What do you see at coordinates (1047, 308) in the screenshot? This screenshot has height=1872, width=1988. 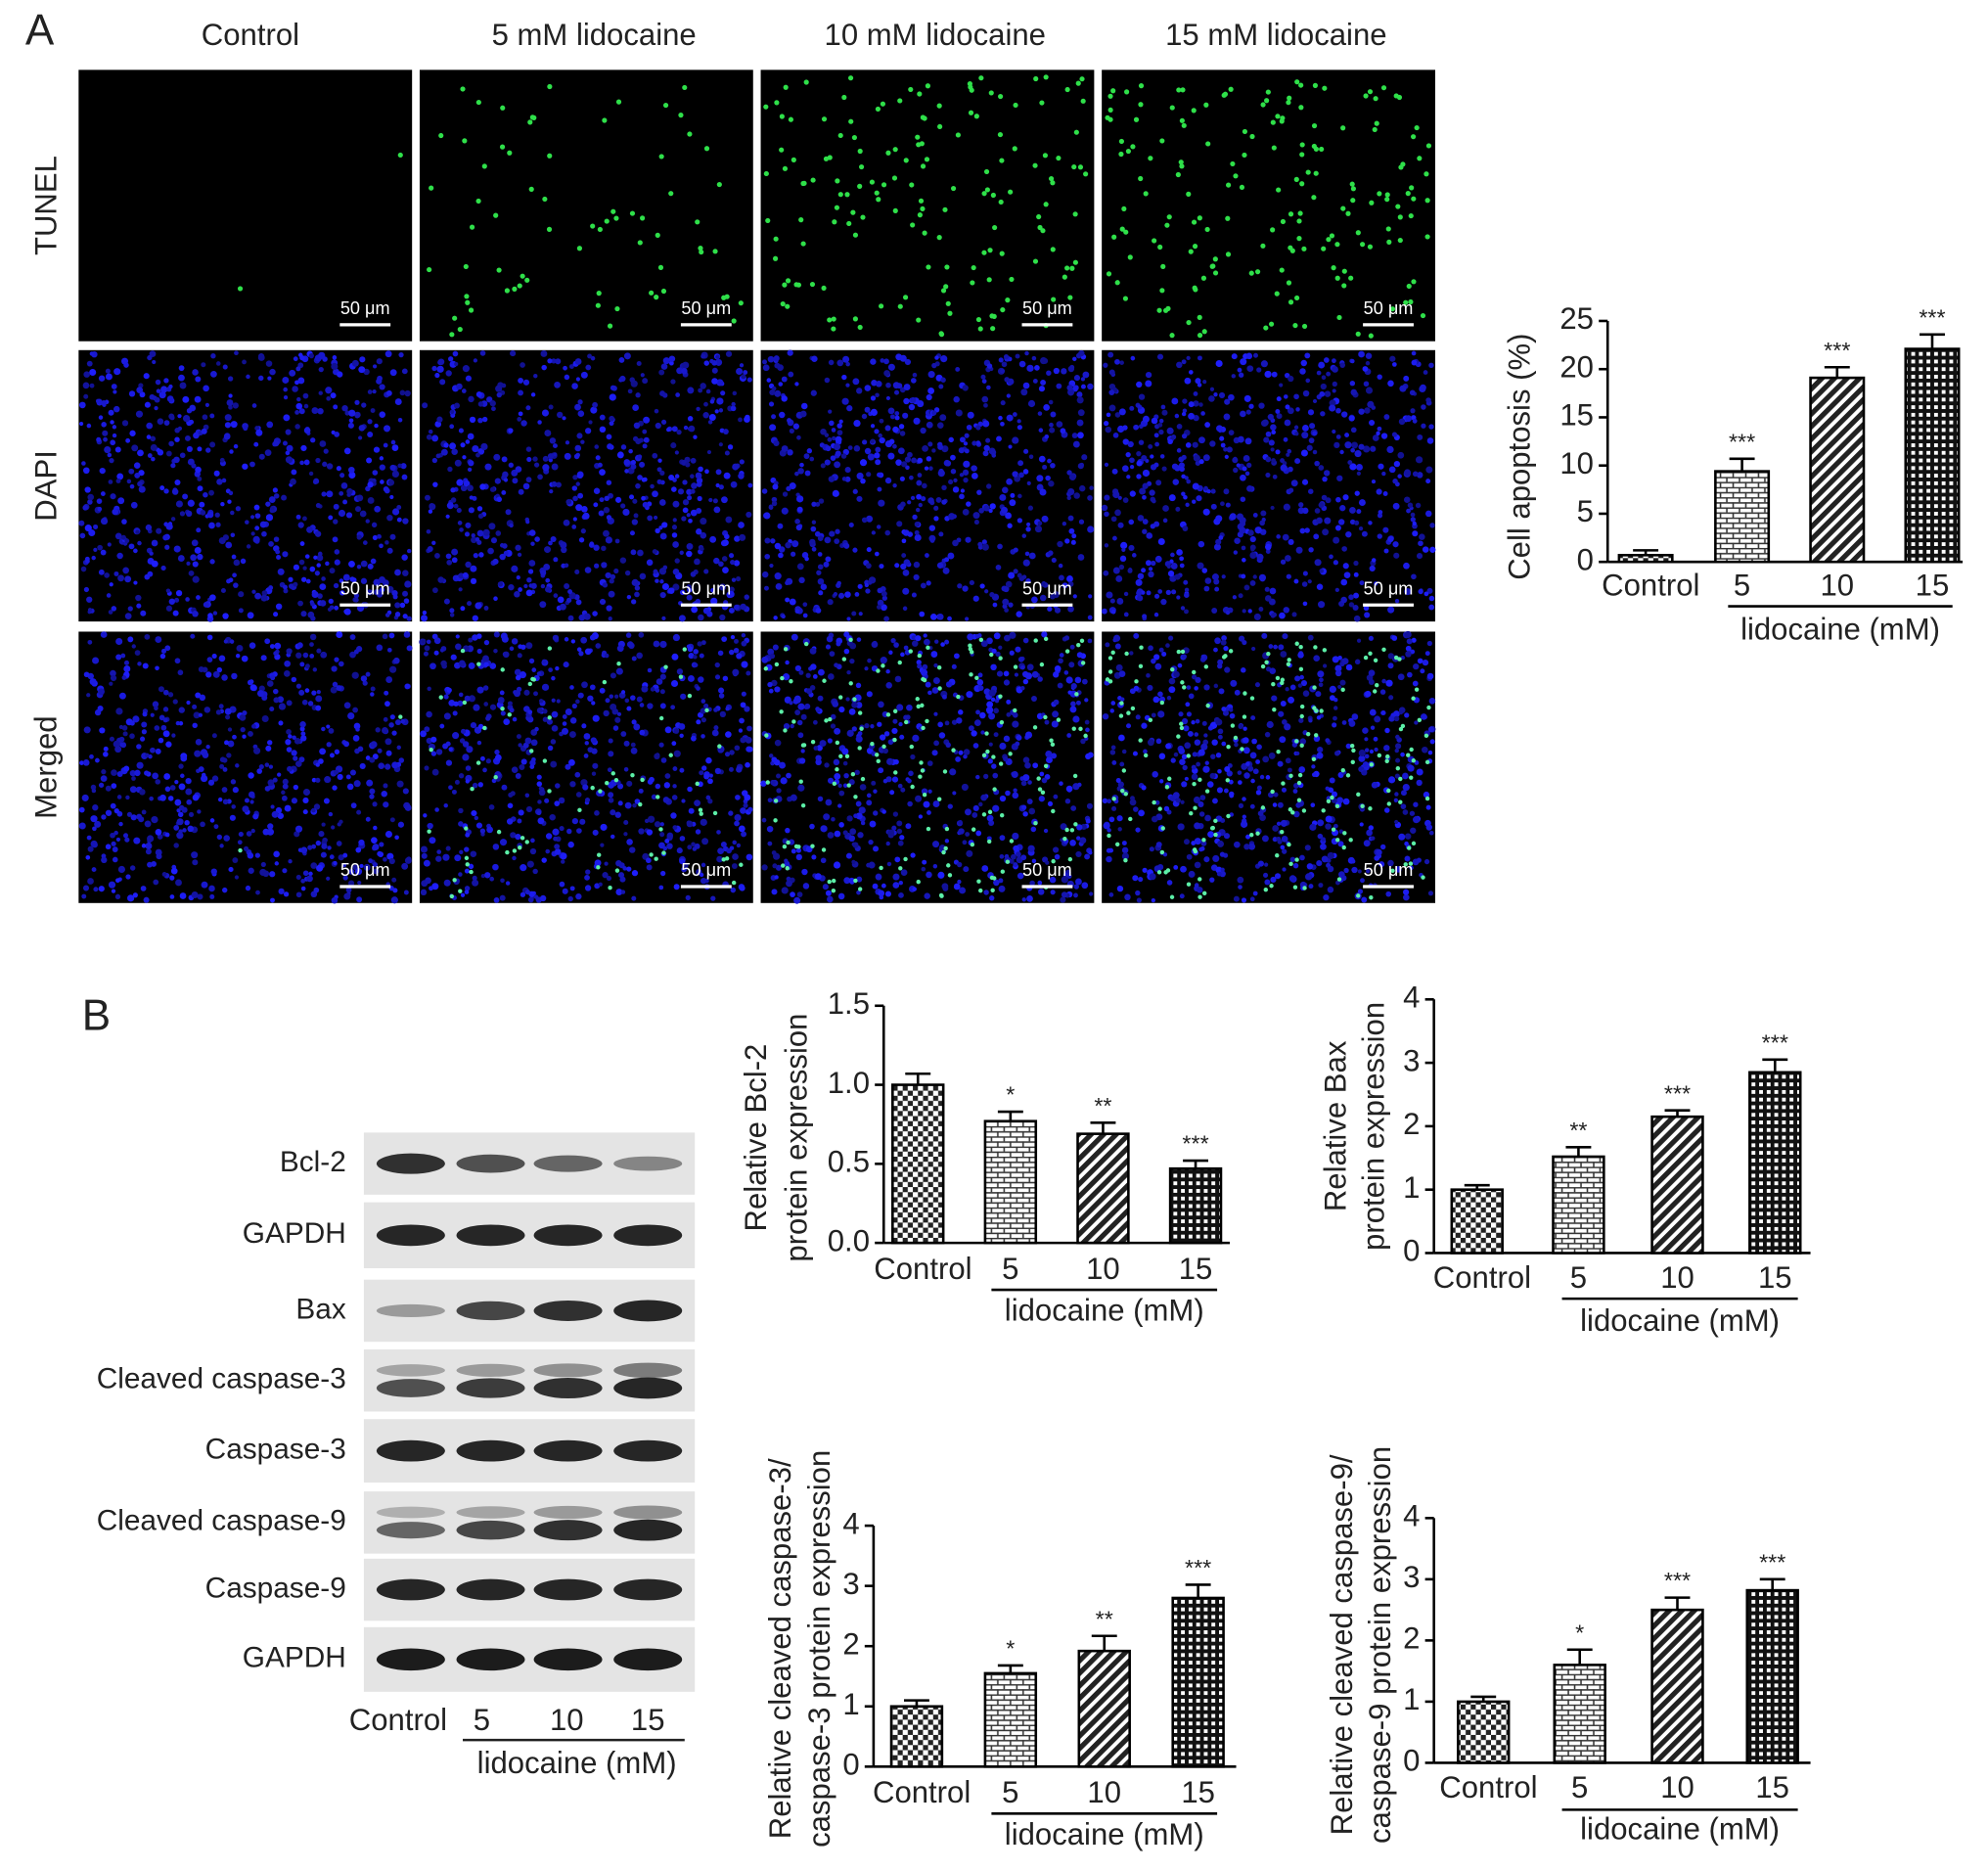 I see `scale-bar-label: 50 μm` at bounding box center [1047, 308].